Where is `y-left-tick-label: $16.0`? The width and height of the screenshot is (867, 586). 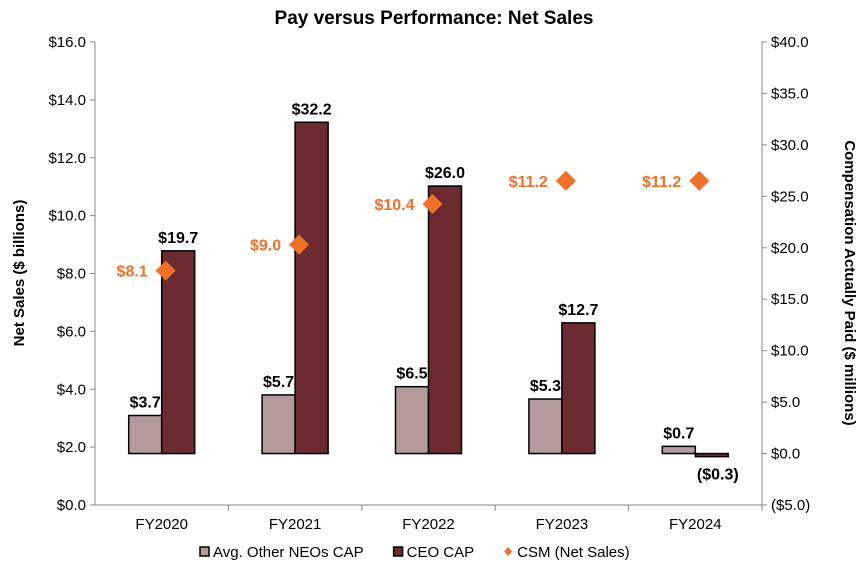
y-left-tick-label: $16.0 is located at coordinates (67, 42).